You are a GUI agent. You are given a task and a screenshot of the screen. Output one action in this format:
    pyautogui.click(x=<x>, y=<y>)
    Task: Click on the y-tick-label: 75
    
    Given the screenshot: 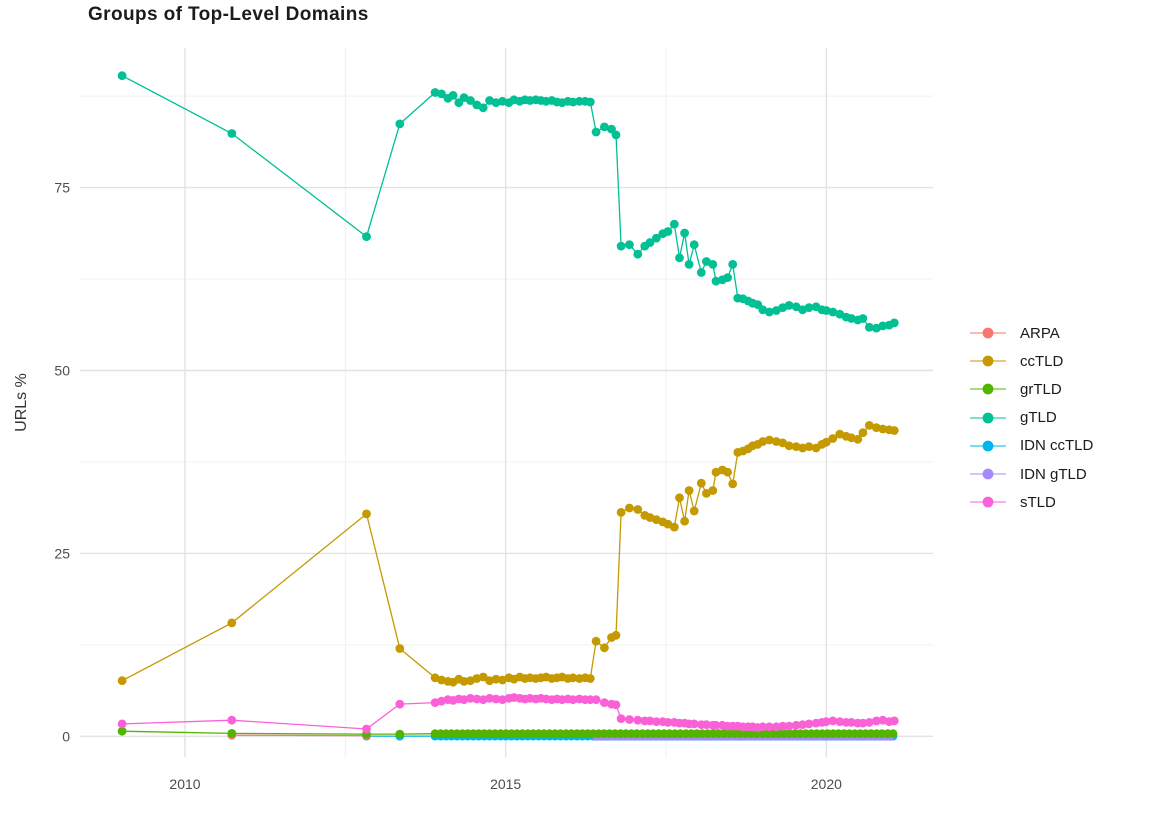 What is the action you would take?
    pyautogui.click(x=62, y=188)
    